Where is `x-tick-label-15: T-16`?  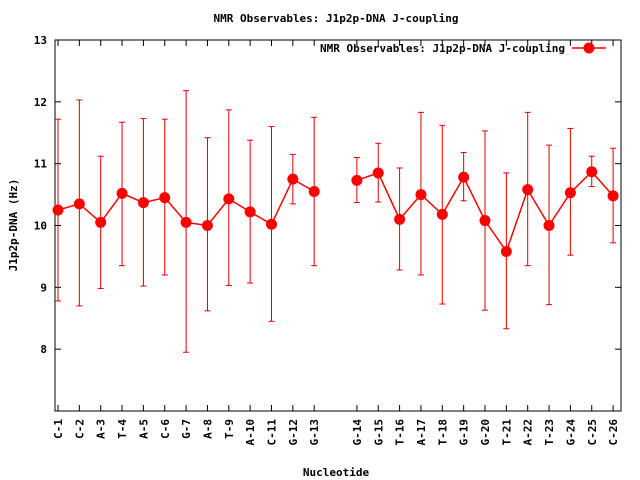 x-tick-label-15: T-16 is located at coordinates (400, 432).